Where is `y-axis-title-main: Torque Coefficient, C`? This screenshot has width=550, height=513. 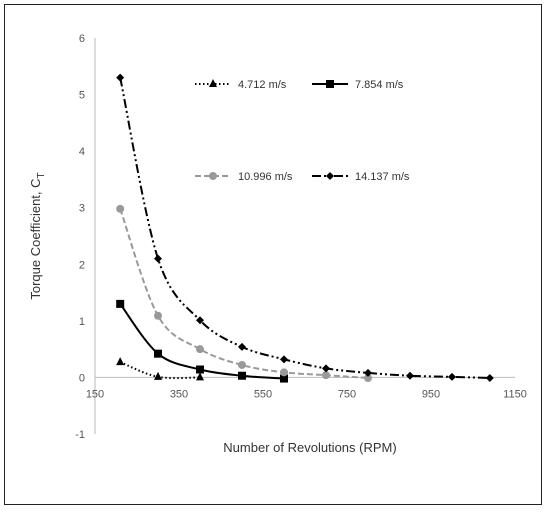 y-axis-title-main: Torque Coefficient, C is located at coordinates (35, 238).